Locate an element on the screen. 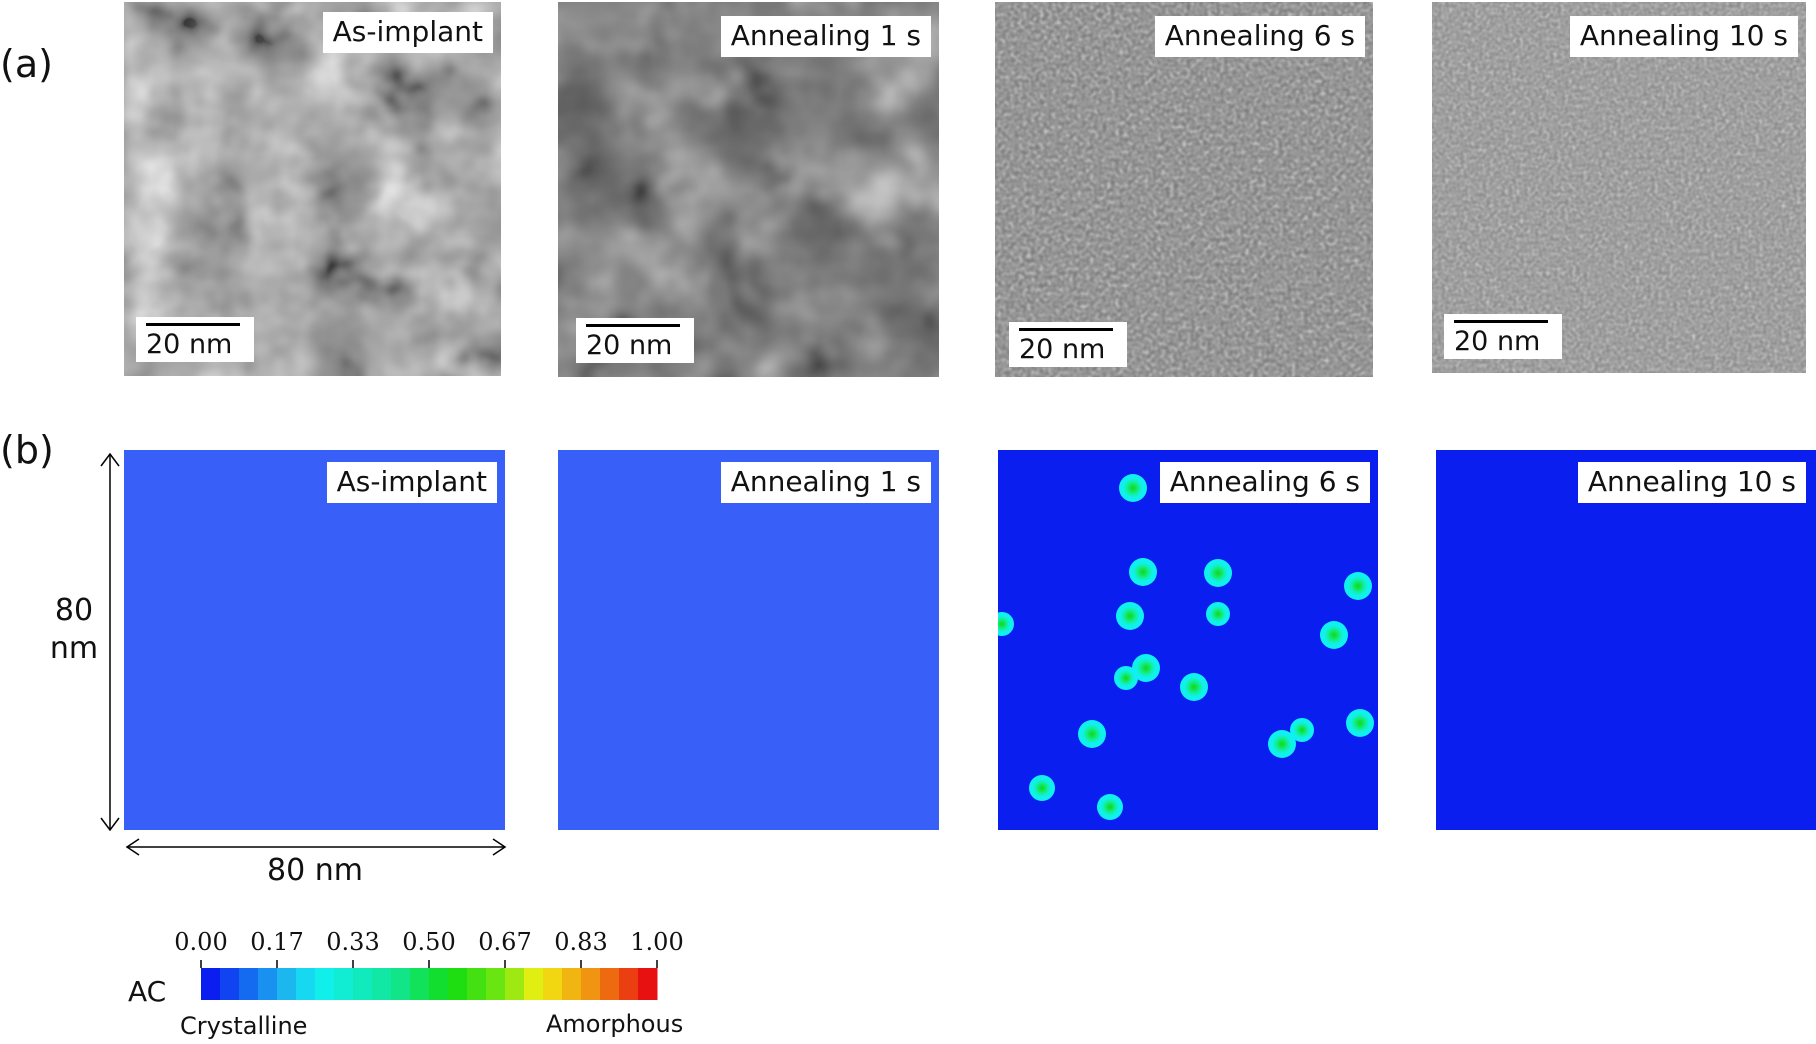  colorbar-tick-label: 0.50 is located at coordinates (429, 942).